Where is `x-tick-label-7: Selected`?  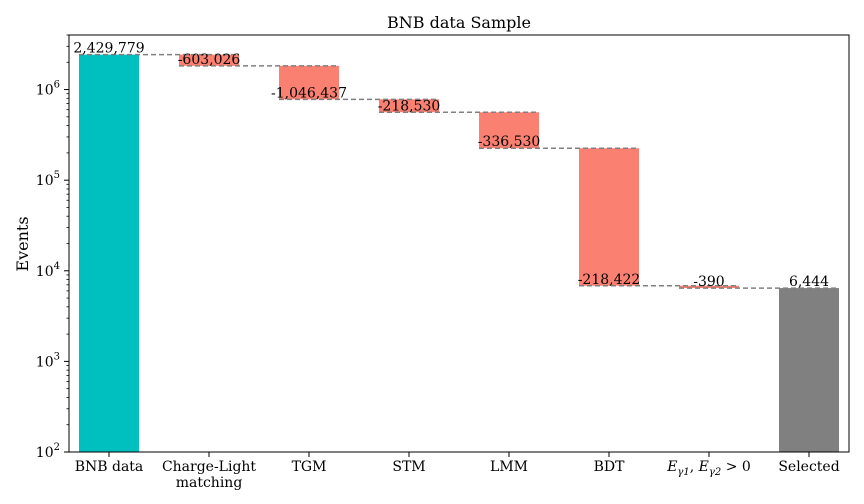 x-tick-label-7: Selected is located at coordinates (808, 467).